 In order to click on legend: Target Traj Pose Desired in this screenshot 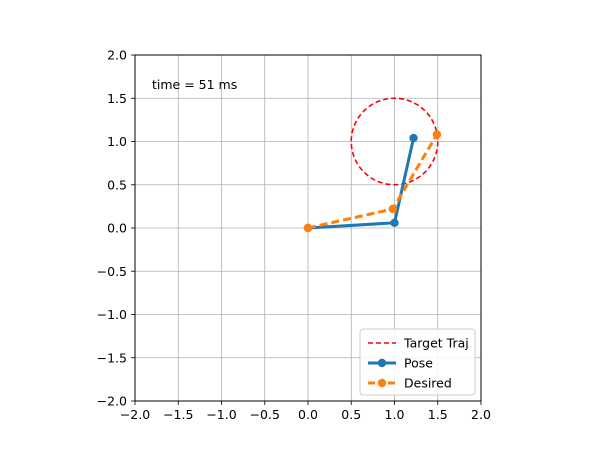, I will do `click(417, 362)`.